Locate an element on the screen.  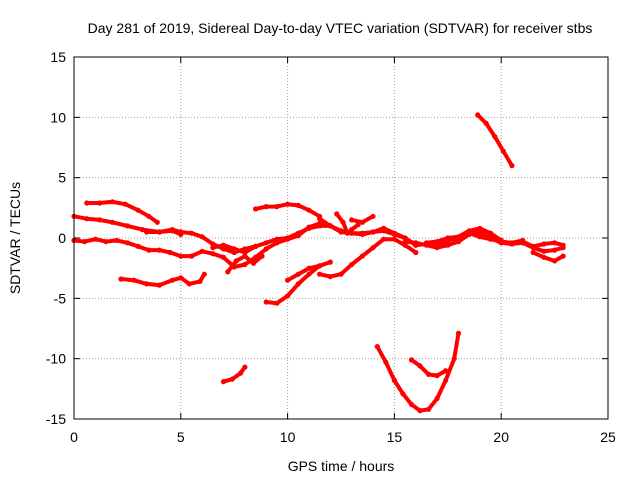
y-tick-label: -10 is located at coordinates (56, 359).